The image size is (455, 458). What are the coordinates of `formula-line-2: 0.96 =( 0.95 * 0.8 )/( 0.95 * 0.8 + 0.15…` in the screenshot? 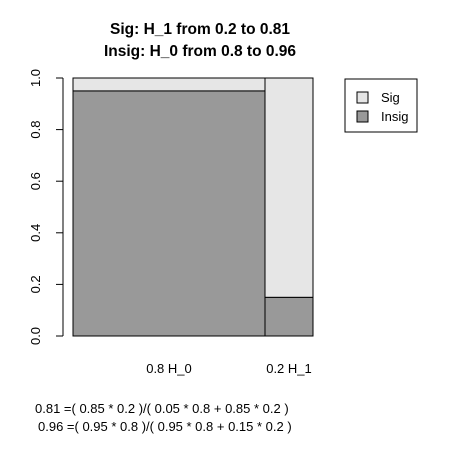 It's located at (165, 426).